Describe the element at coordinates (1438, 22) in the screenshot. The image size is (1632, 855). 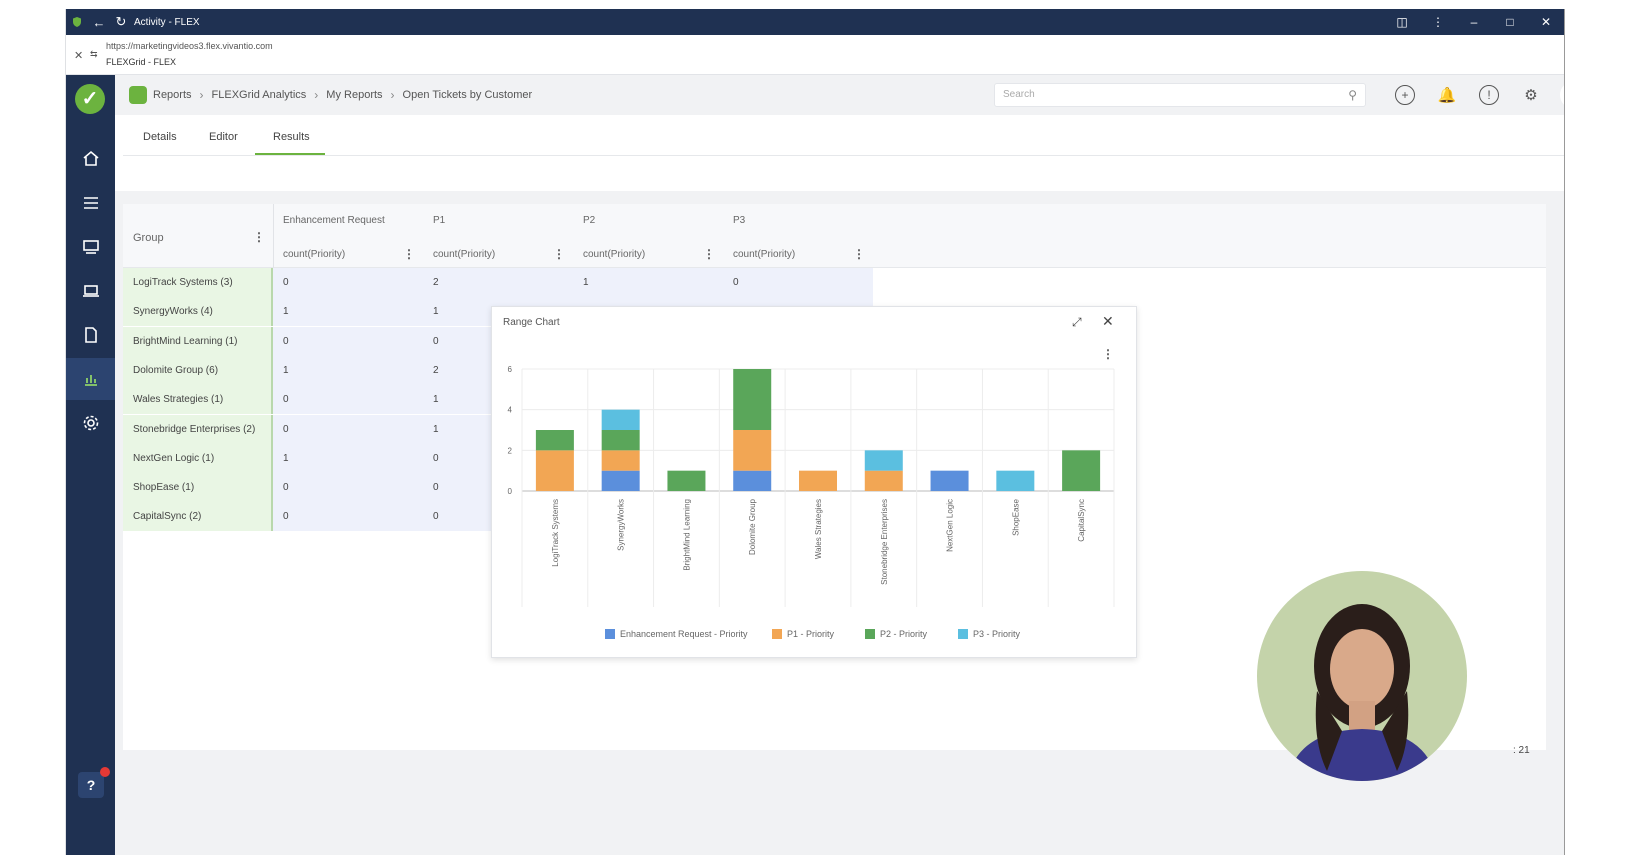
I see `more-menu-icon: ⋮` at that location.